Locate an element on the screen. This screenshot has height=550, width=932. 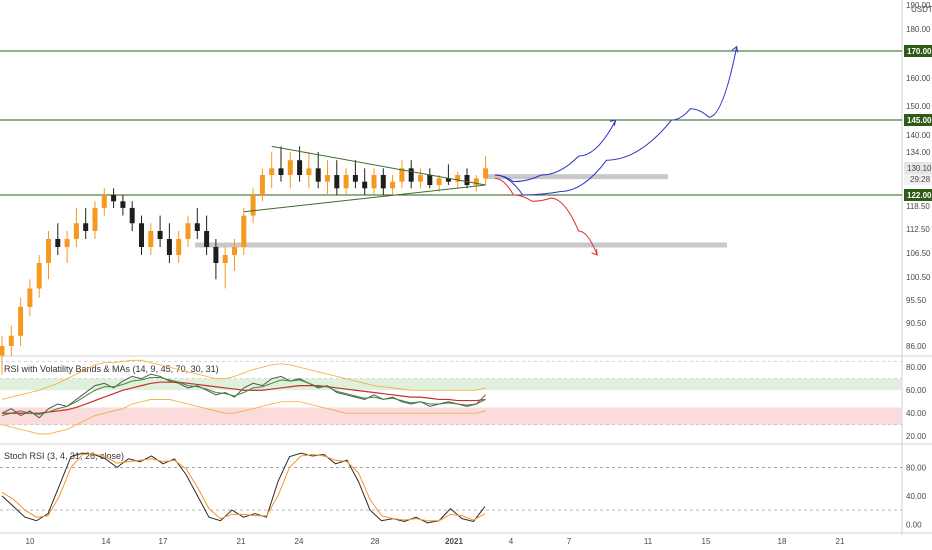
time-tick-label: 15 is located at coordinates (706, 541).